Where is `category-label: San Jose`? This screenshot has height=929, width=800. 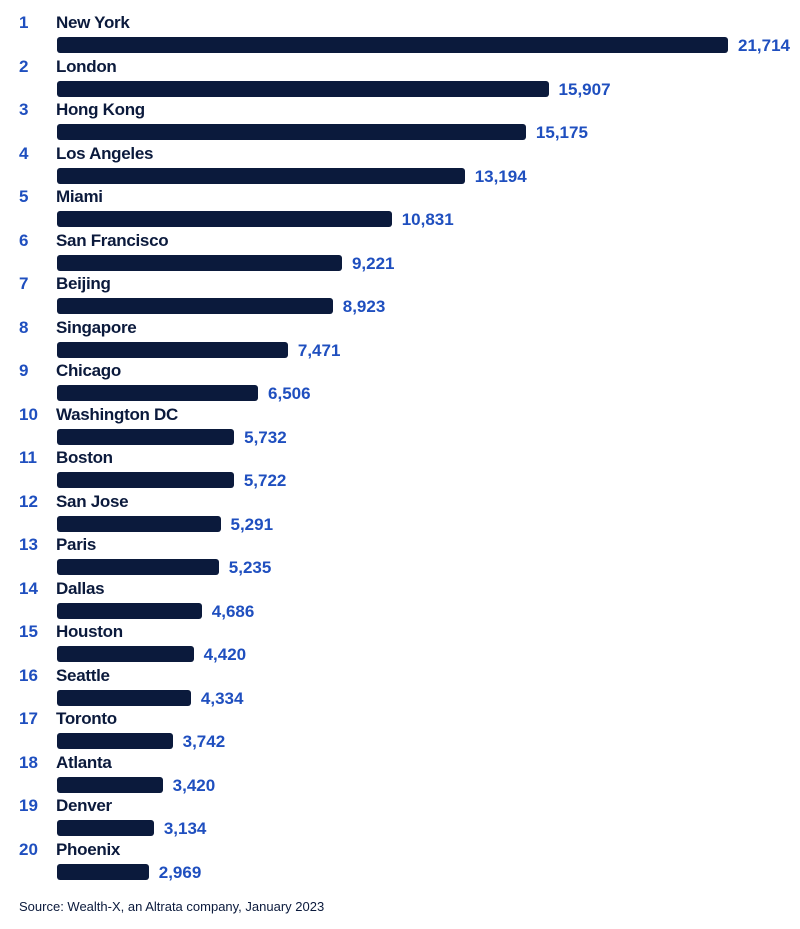 category-label: San Jose is located at coordinates (92, 501).